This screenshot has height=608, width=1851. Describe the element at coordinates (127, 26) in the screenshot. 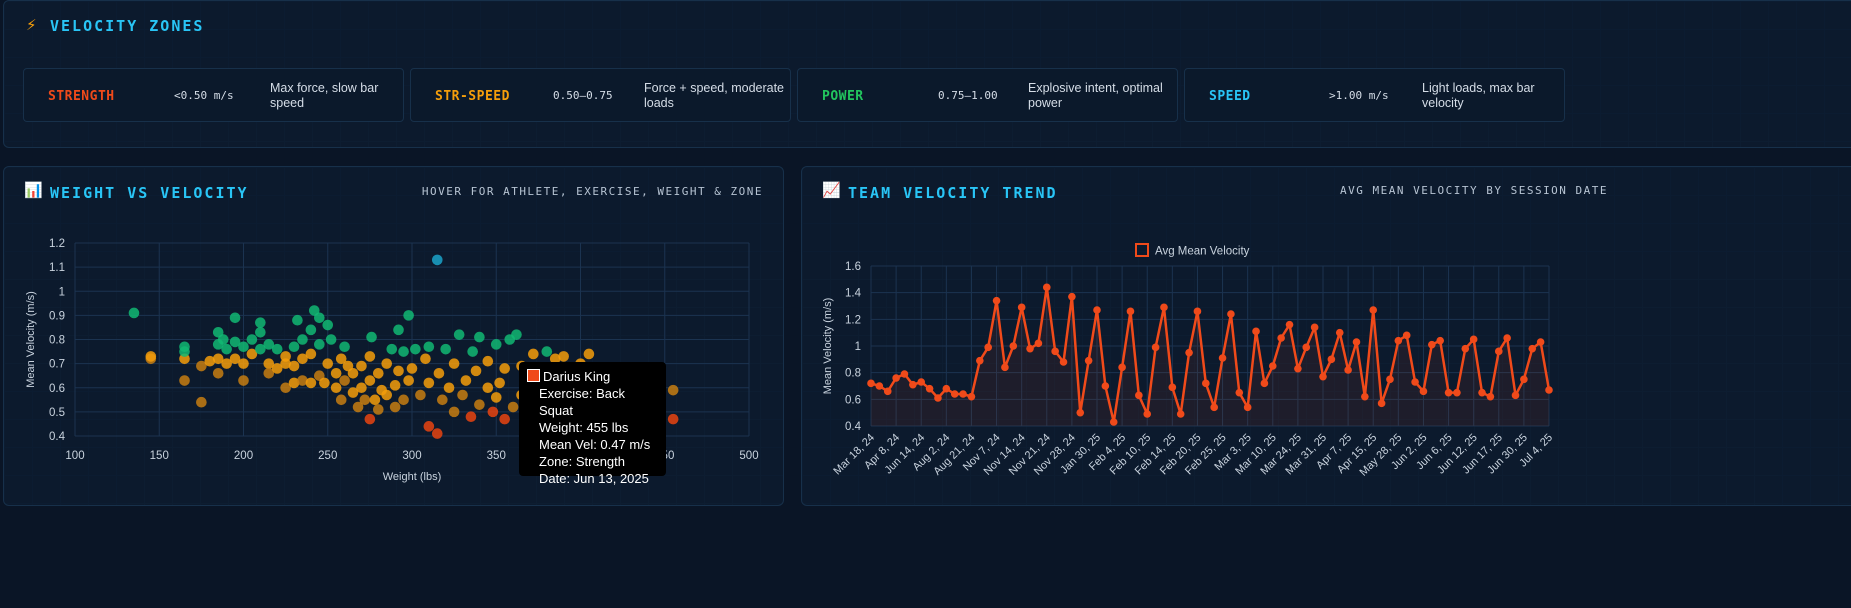

I see `velocity-zones-title: VELOCITY ZONES` at that location.